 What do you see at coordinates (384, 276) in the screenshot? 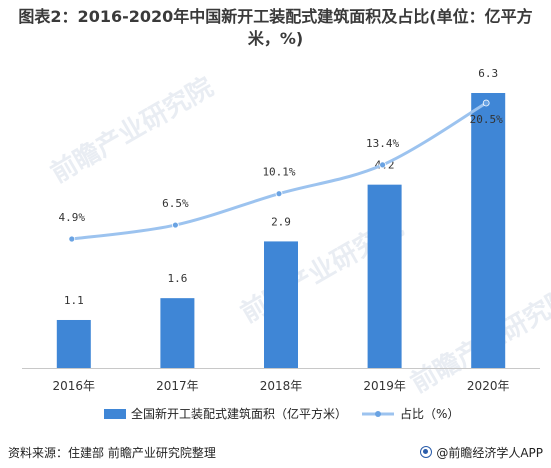
I see `bar-2019年` at bounding box center [384, 276].